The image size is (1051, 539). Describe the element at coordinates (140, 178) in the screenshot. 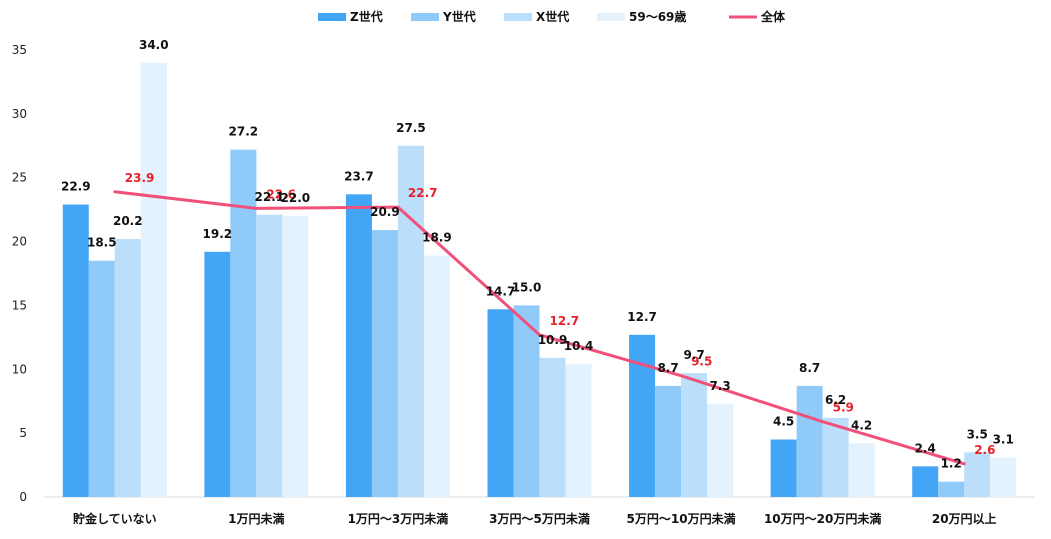

I see `overall-value-label: 23.9` at that location.